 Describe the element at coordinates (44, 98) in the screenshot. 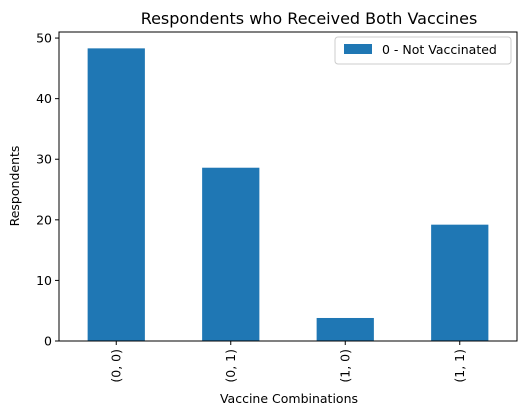

I see `y-tick-label: 40` at that location.